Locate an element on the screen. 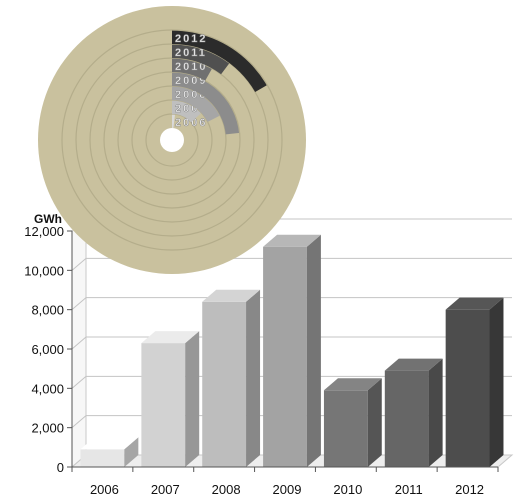  bar-2012 is located at coordinates (474, 382).